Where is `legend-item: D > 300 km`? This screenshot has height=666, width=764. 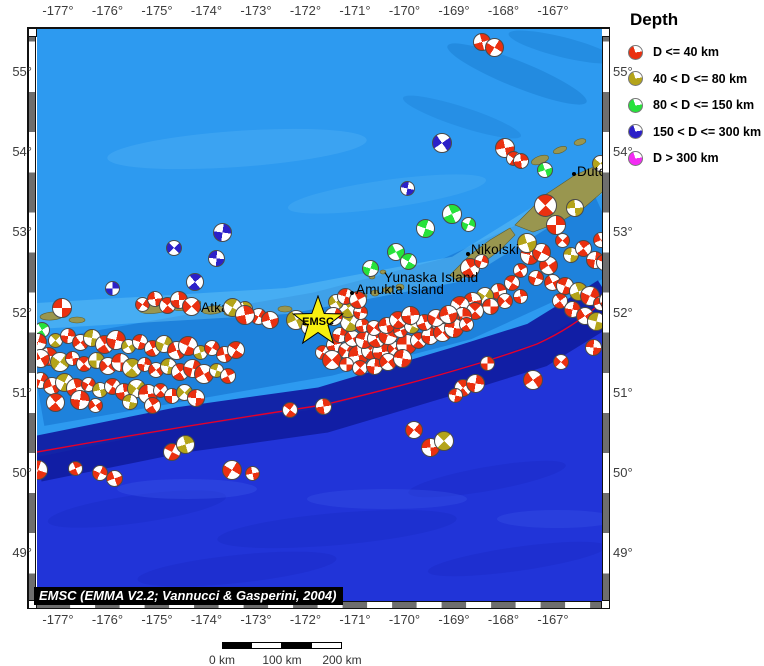 legend-item: D > 300 km is located at coordinates (694, 158).